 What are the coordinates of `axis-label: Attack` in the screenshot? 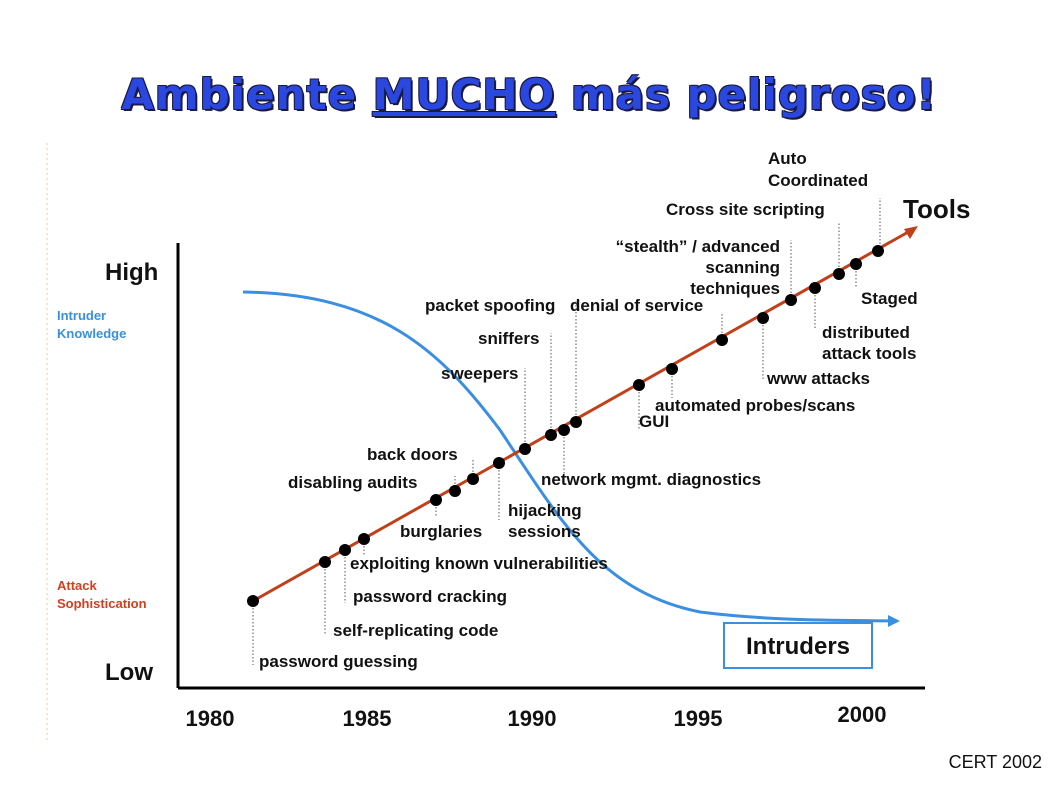 It's located at (77, 585).